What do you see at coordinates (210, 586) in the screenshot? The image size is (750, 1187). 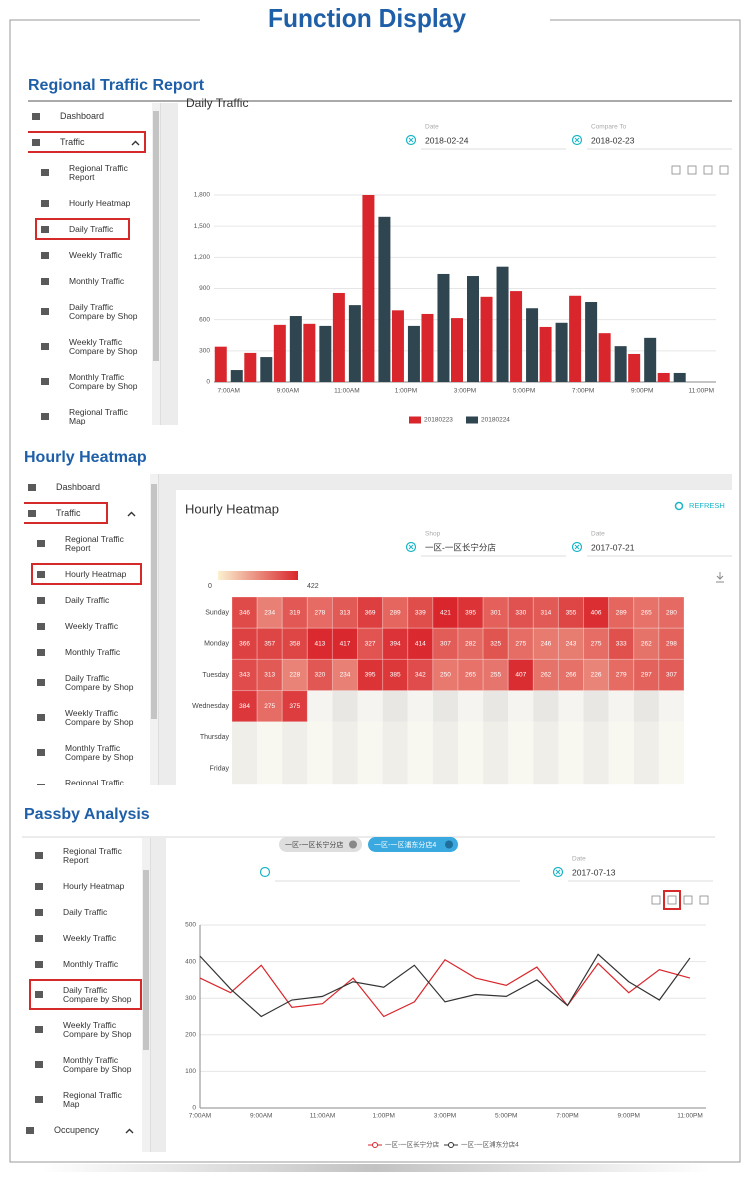 I see `scale-min: 0` at bounding box center [210, 586].